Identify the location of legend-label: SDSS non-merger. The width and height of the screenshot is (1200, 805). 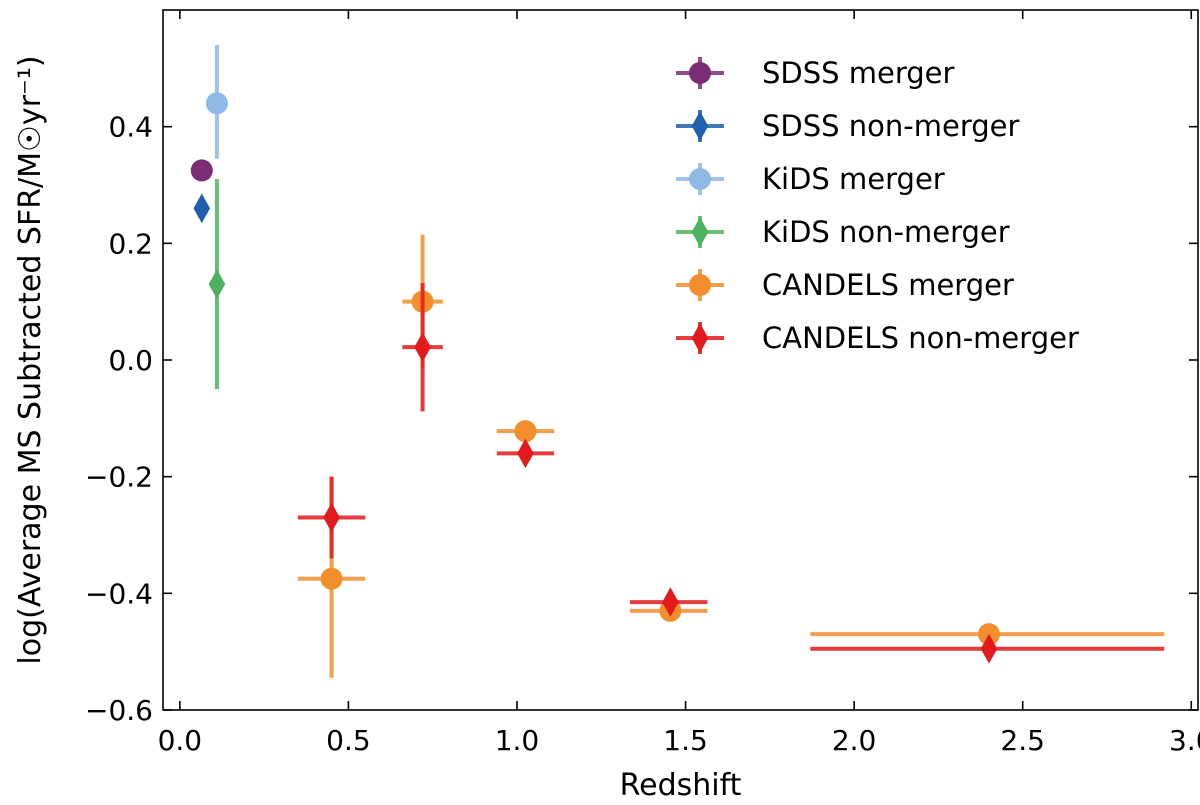
(890, 126).